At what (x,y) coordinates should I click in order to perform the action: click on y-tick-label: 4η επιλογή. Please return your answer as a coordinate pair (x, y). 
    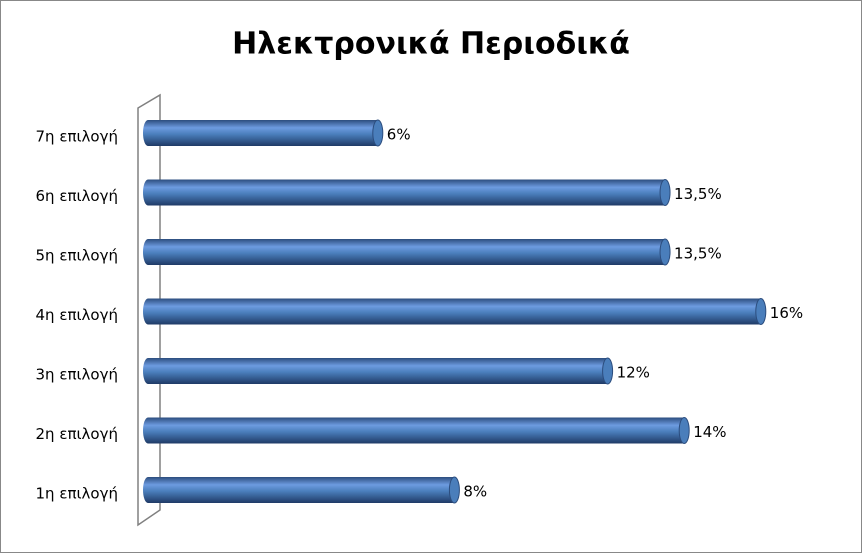
    Looking at the image, I should click on (77, 315).